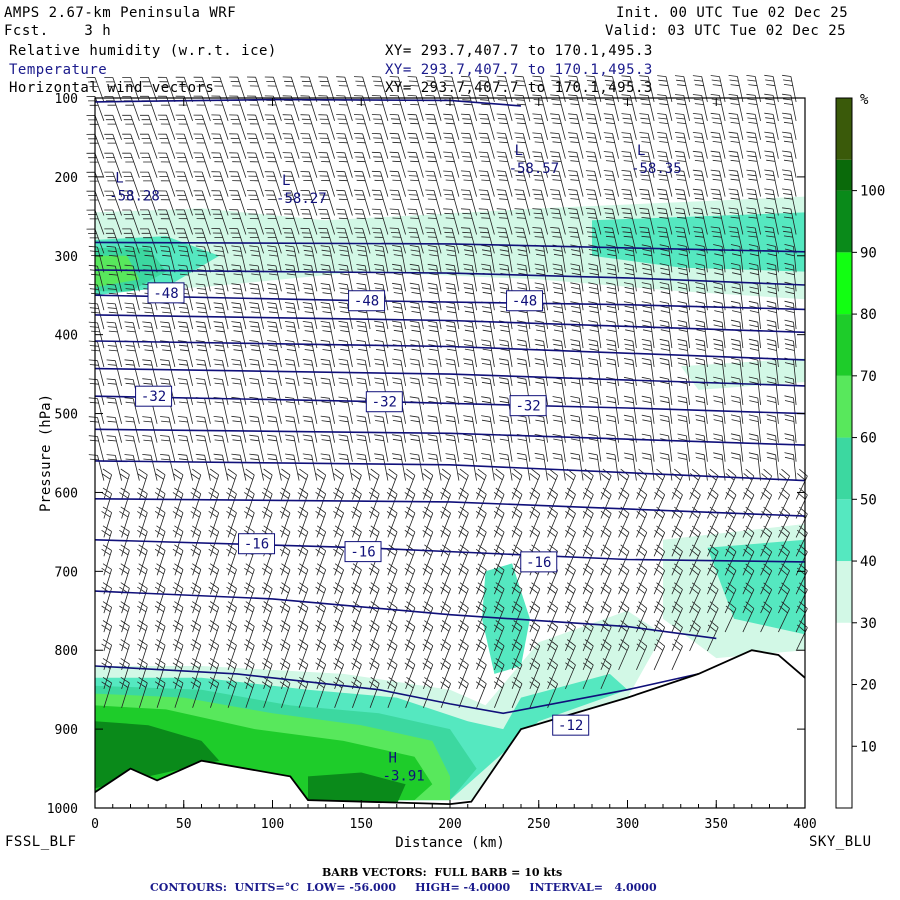 Image resolution: width=900 pixels, height=900 pixels. Describe the element at coordinates (716, 824) in the screenshot. I see `x-tick-label: 350` at that location.